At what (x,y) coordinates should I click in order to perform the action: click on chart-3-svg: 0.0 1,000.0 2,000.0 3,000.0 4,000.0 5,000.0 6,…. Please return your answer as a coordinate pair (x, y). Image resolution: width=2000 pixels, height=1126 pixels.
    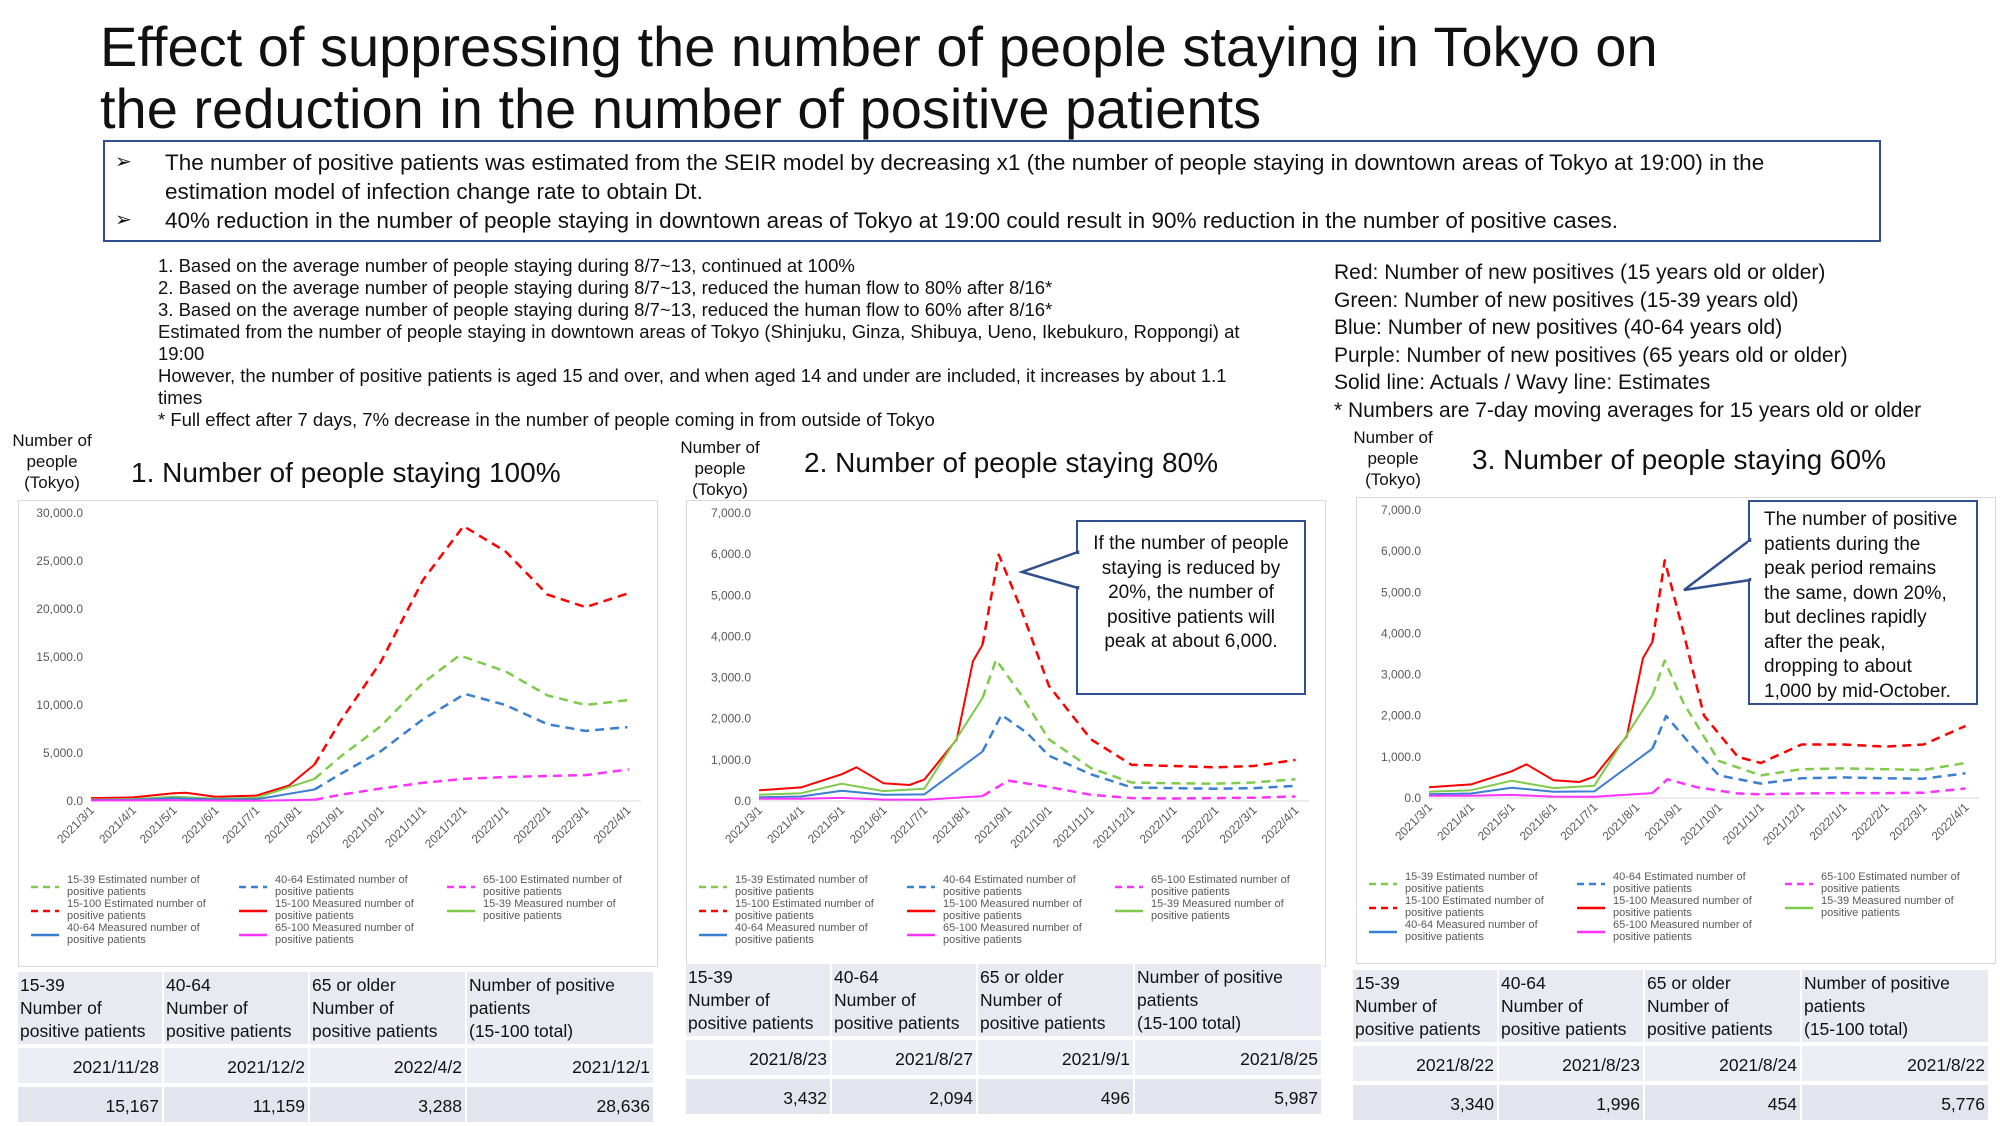
    Looking at the image, I should click on (1674, 723).